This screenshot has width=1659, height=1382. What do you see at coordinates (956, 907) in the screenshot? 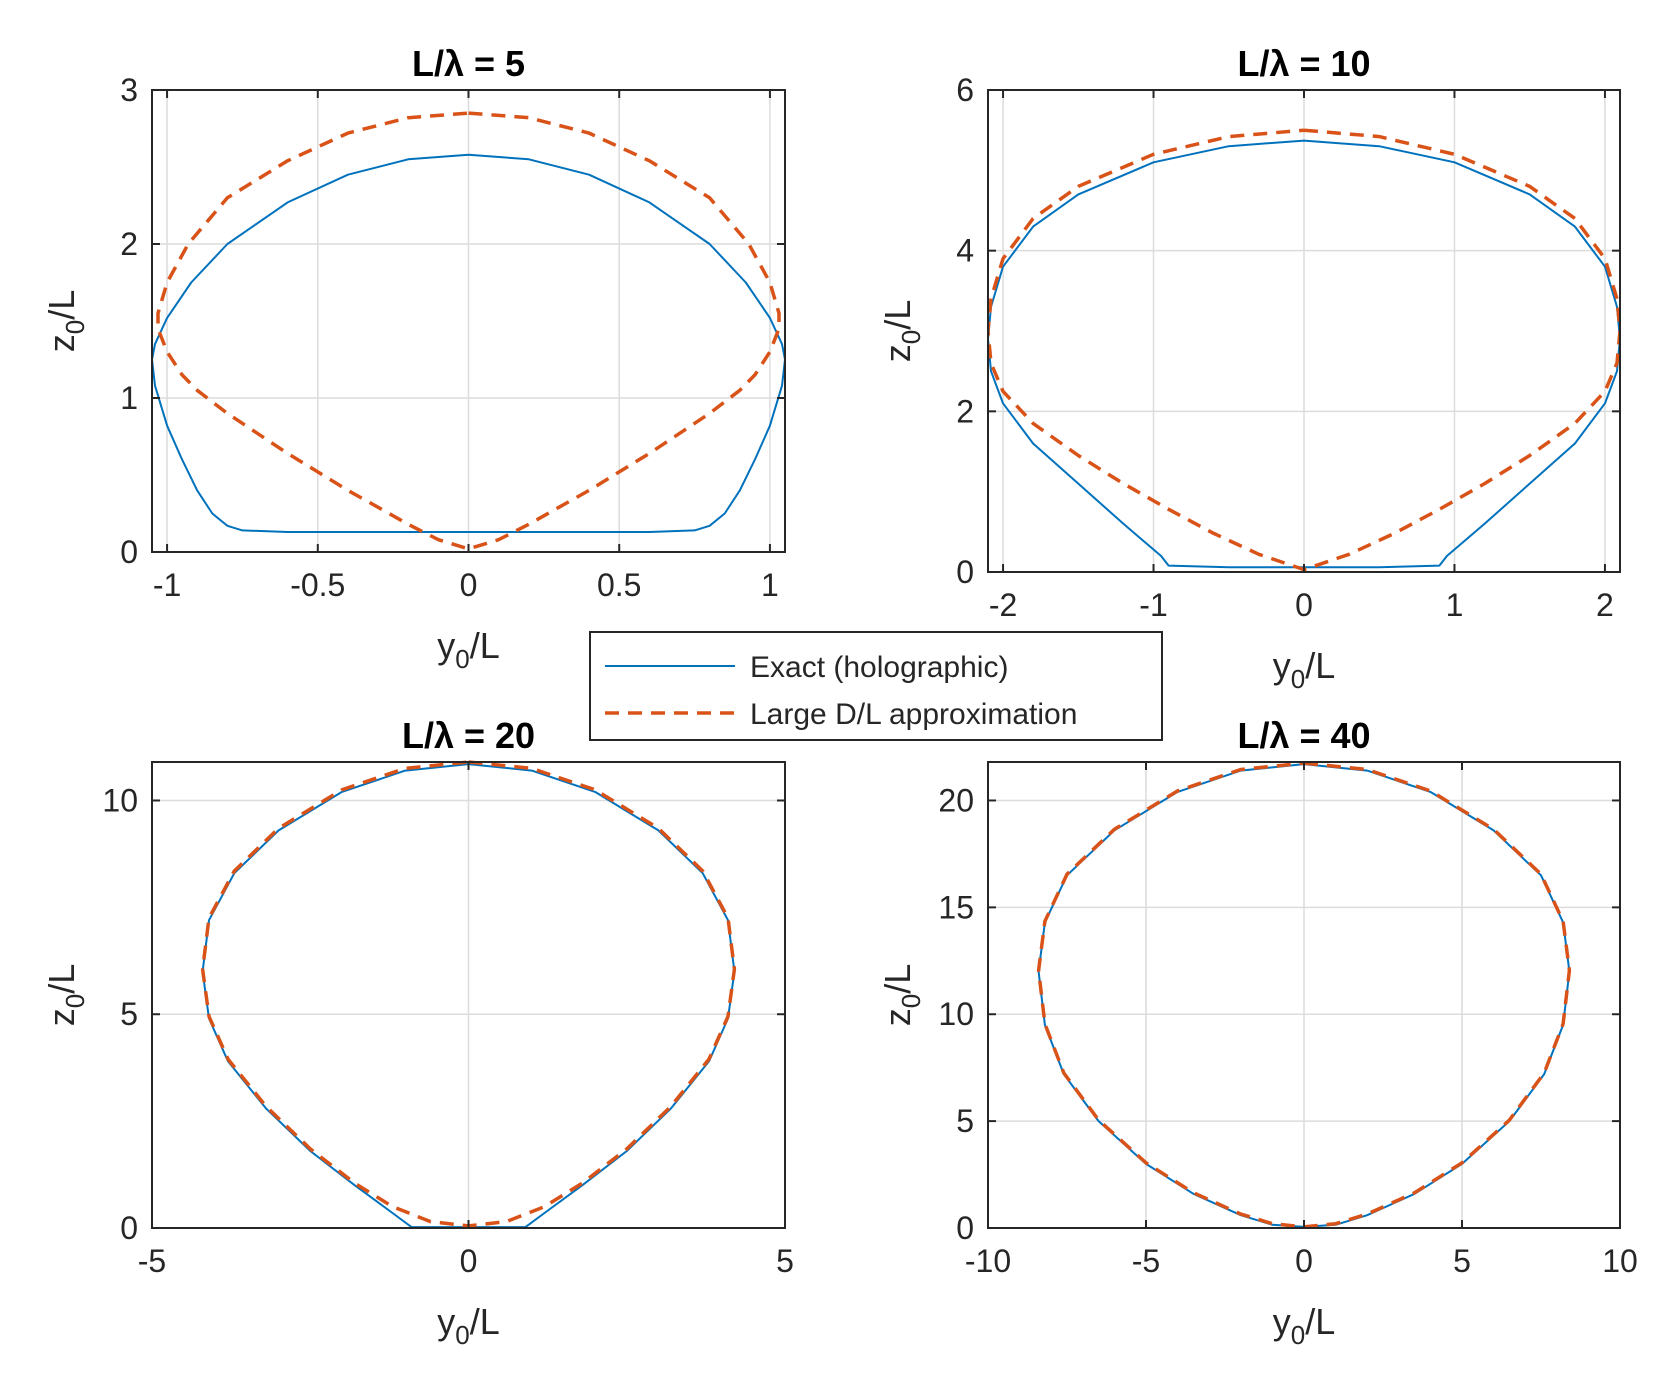
I see `y-tick-label: 15` at bounding box center [956, 907].